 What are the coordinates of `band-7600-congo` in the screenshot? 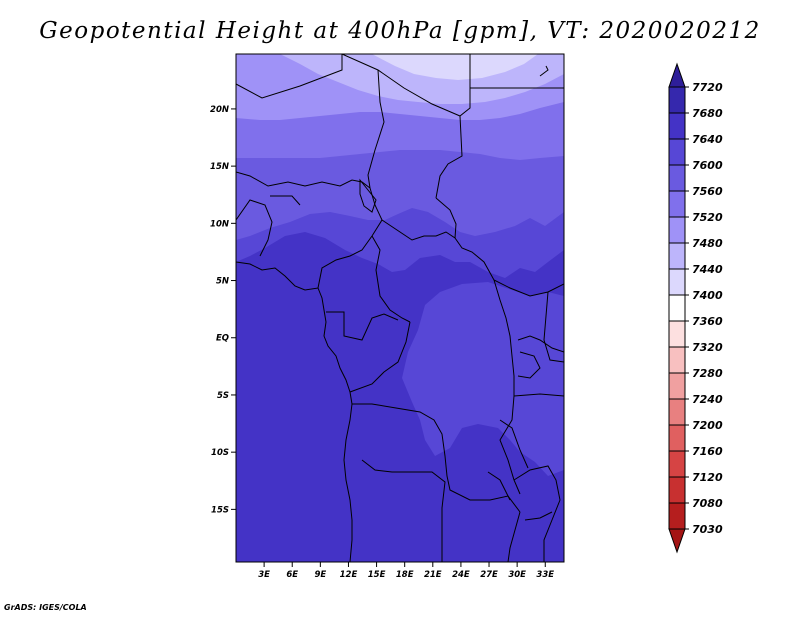 It's located at (483, 379).